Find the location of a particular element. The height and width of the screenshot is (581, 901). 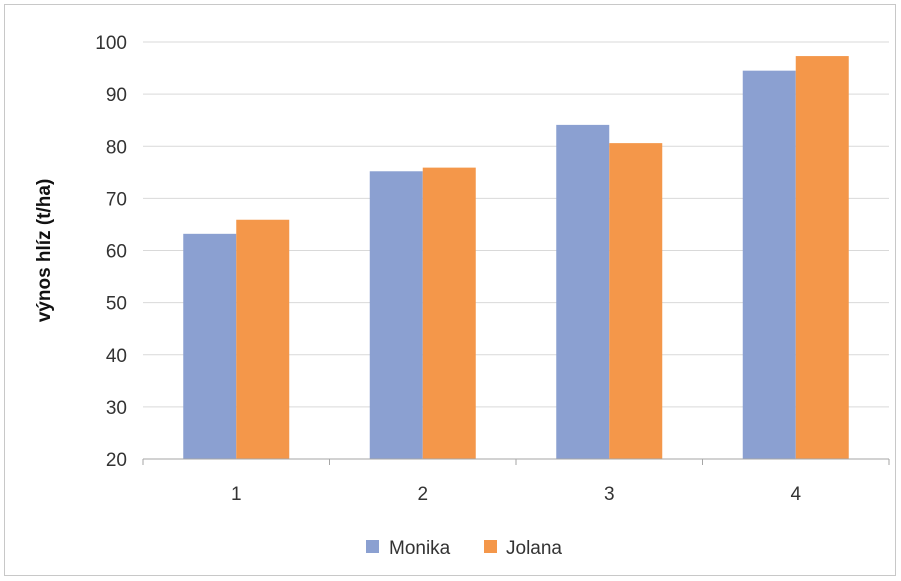

legend-swatch-monika is located at coordinates (372, 546).